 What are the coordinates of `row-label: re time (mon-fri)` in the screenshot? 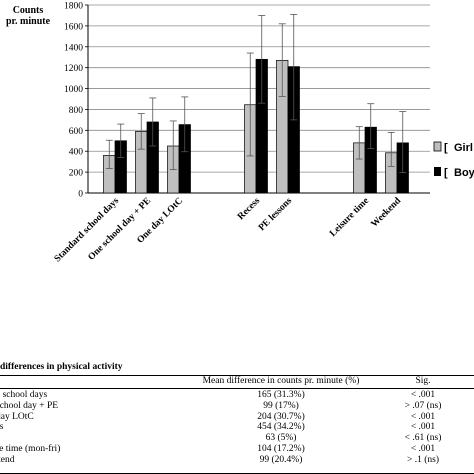 It's located at (30, 448).